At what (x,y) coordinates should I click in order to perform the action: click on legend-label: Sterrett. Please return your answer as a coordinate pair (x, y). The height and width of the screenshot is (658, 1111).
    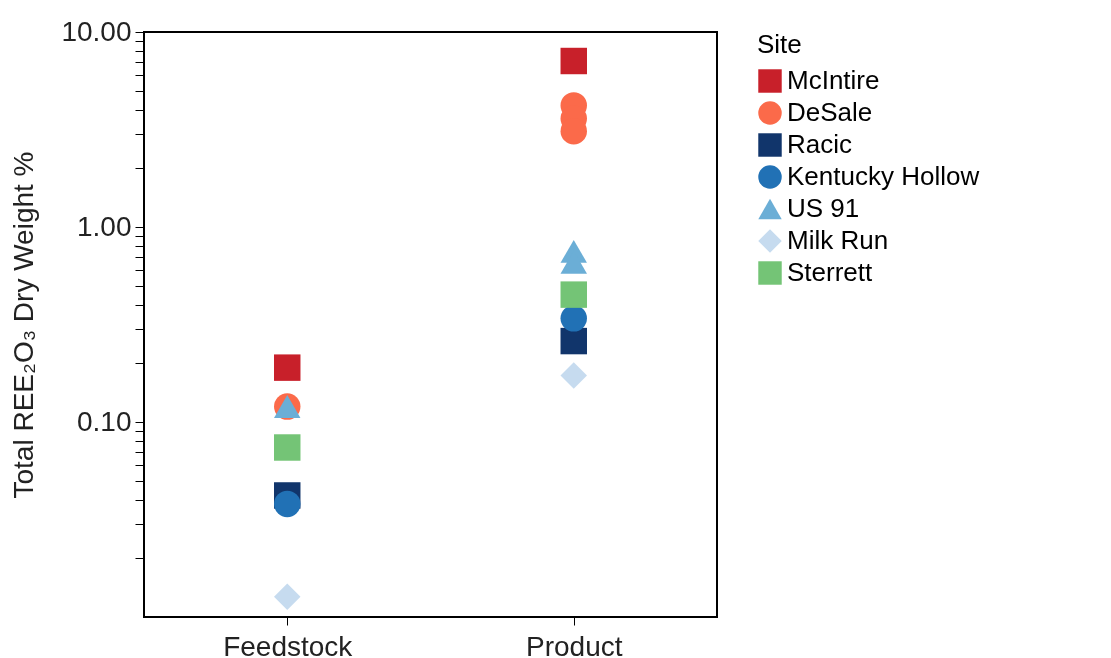
    Looking at the image, I should click on (830, 272).